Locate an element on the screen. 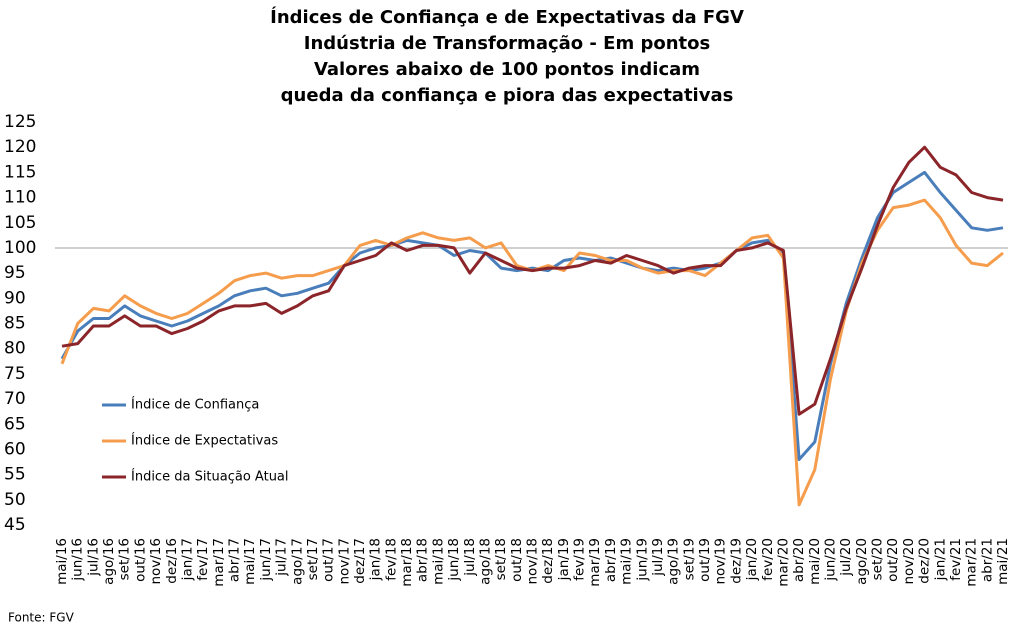 The image size is (1013, 631). x-tick-label: nov/20 is located at coordinates (909, 561).